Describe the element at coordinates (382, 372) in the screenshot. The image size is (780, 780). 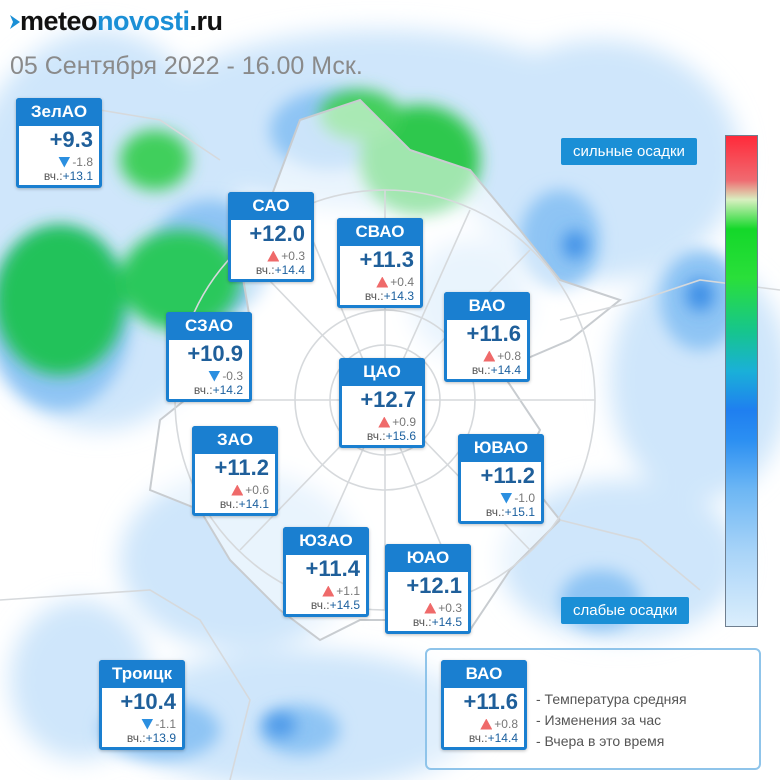
I see `district-name: ЦАО` at that location.